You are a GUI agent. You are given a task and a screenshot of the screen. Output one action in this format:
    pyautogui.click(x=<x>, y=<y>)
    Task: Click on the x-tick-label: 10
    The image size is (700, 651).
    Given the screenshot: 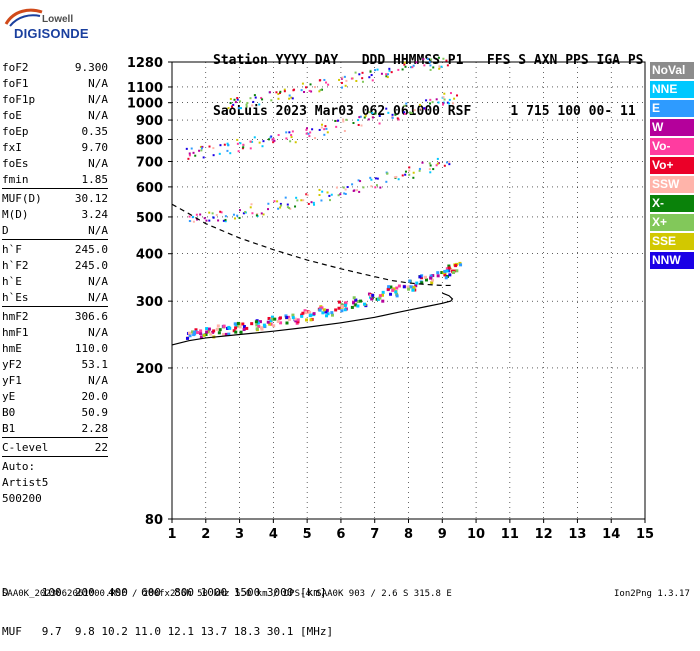 What is the action you would take?
    pyautogui.click(x=476, y=534)
    